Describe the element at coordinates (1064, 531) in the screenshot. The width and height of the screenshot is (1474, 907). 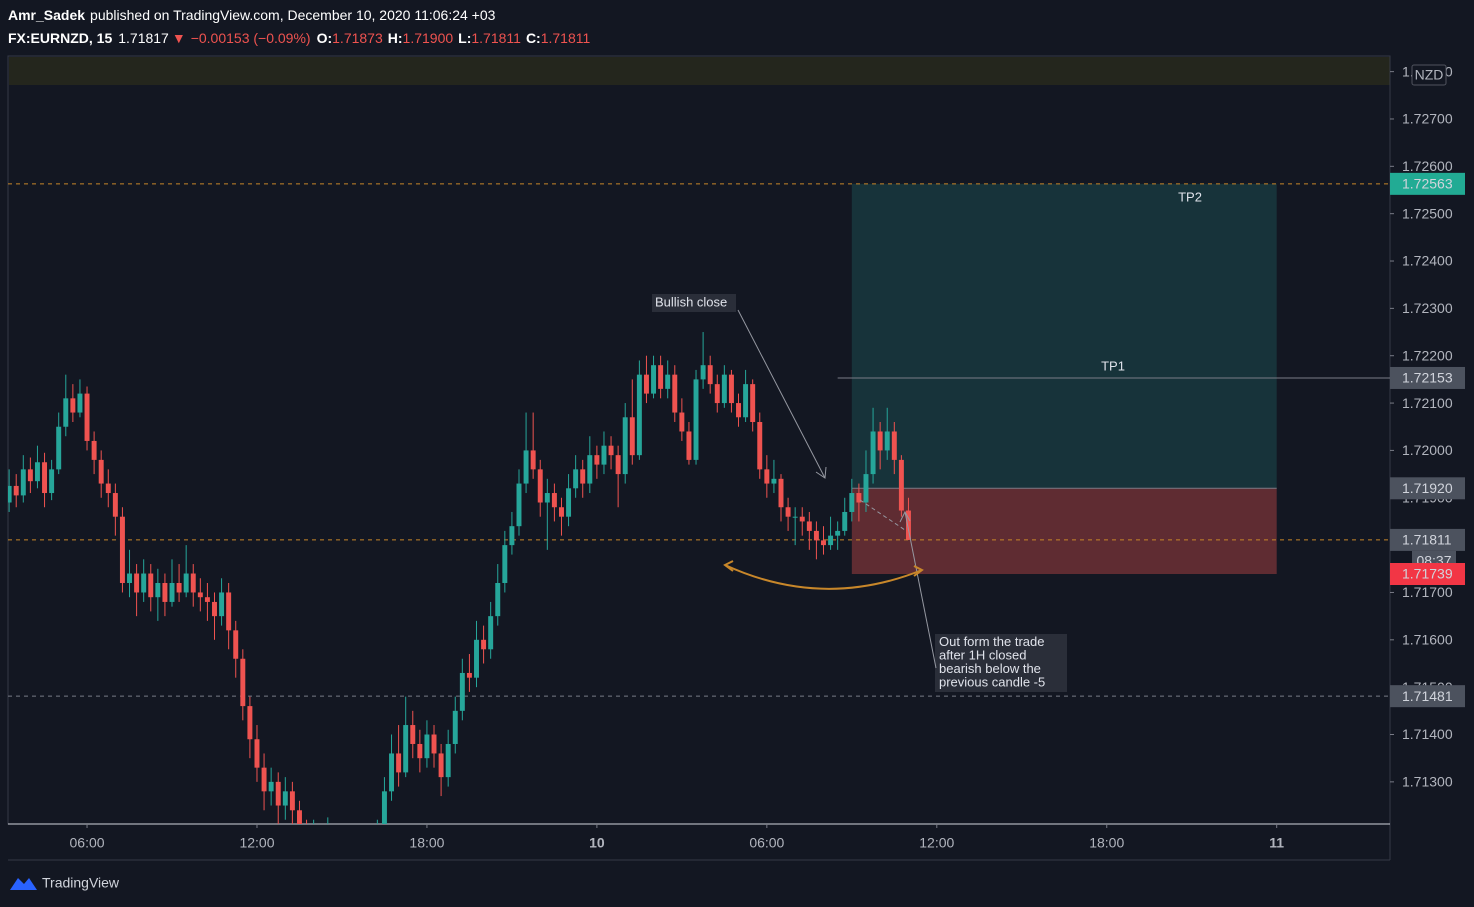
I see `stop-zone` at that location.